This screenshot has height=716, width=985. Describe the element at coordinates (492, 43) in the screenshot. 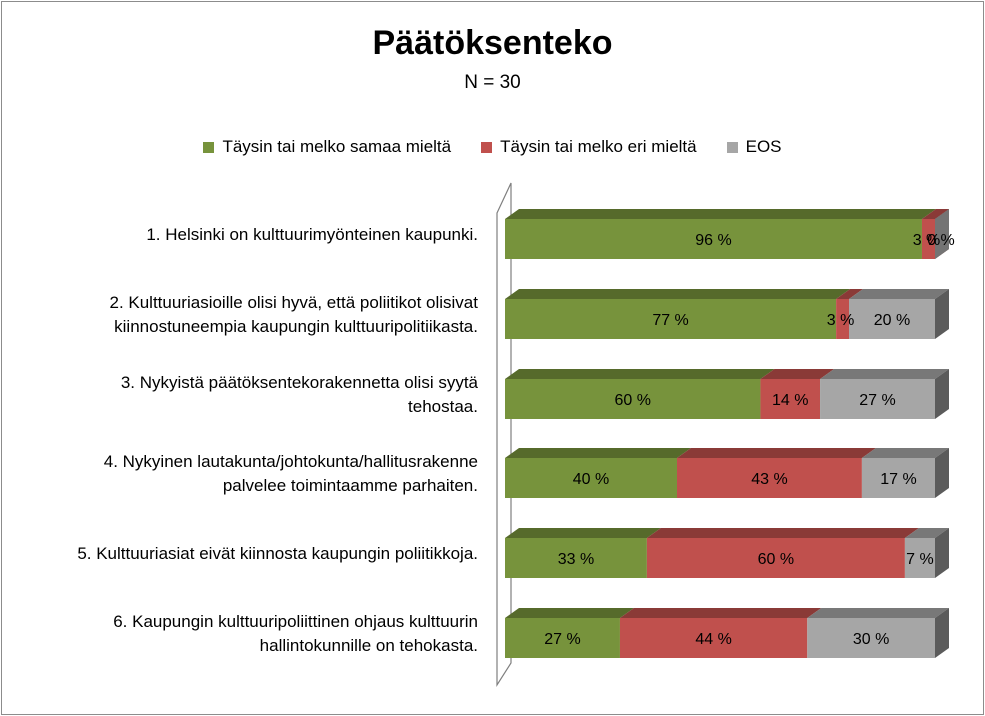

I see `chart-title: Päätöksenteko` at that location.